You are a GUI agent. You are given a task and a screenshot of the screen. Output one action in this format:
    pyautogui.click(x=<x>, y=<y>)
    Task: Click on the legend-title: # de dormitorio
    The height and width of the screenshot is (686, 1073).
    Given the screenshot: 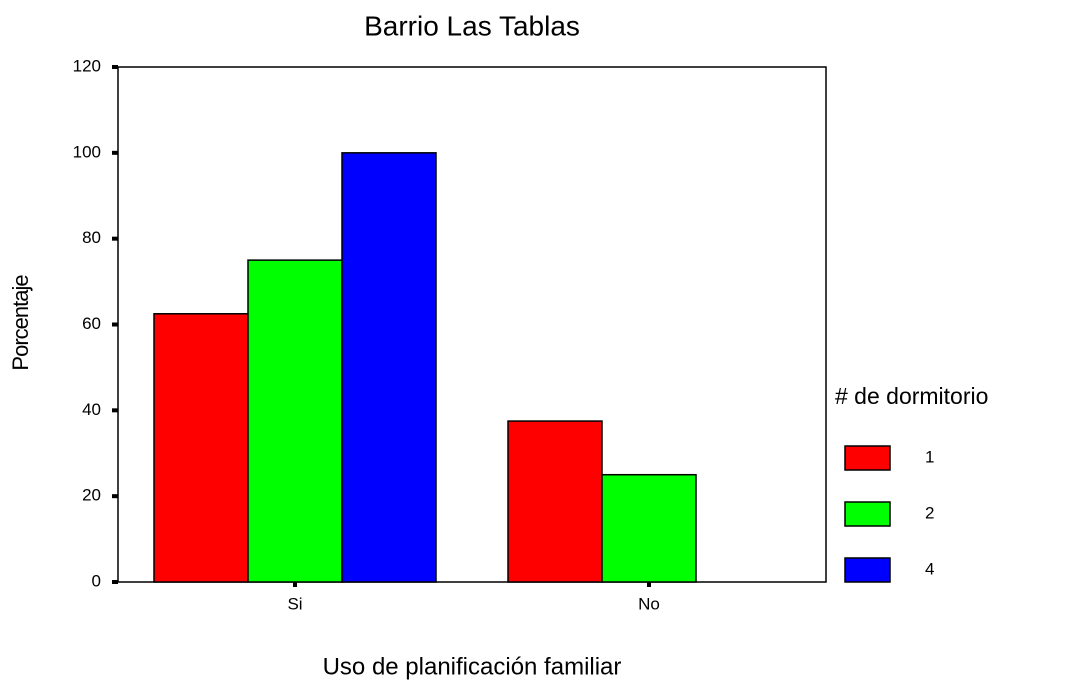 What is the action you would take?
    pyautogui.click(x=911, y=396)
    